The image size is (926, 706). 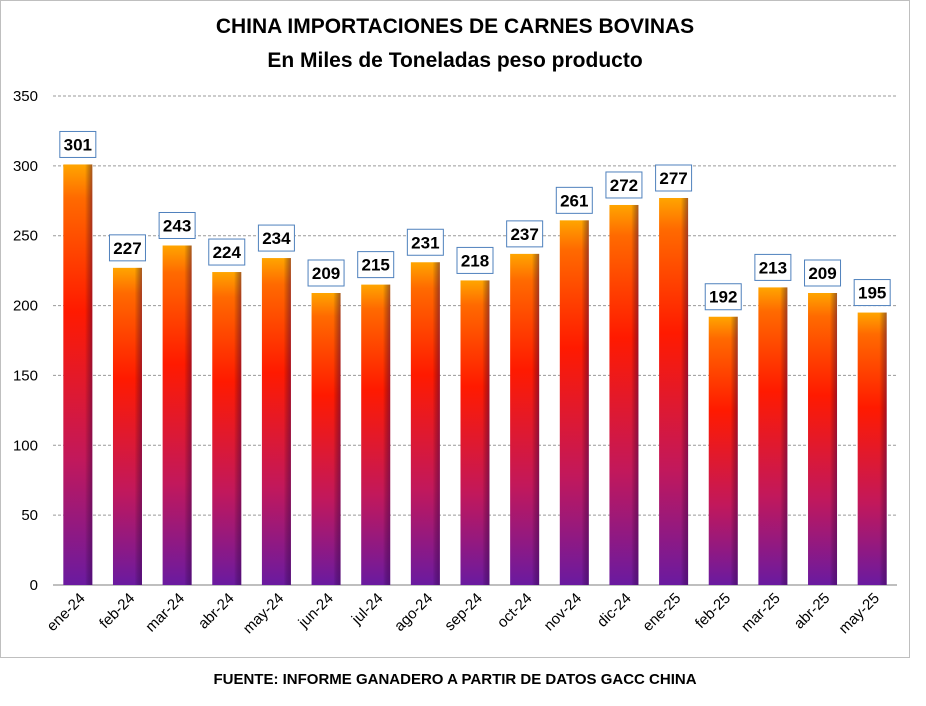 I want to click on data-label: 301, so click(x=78, y=144).